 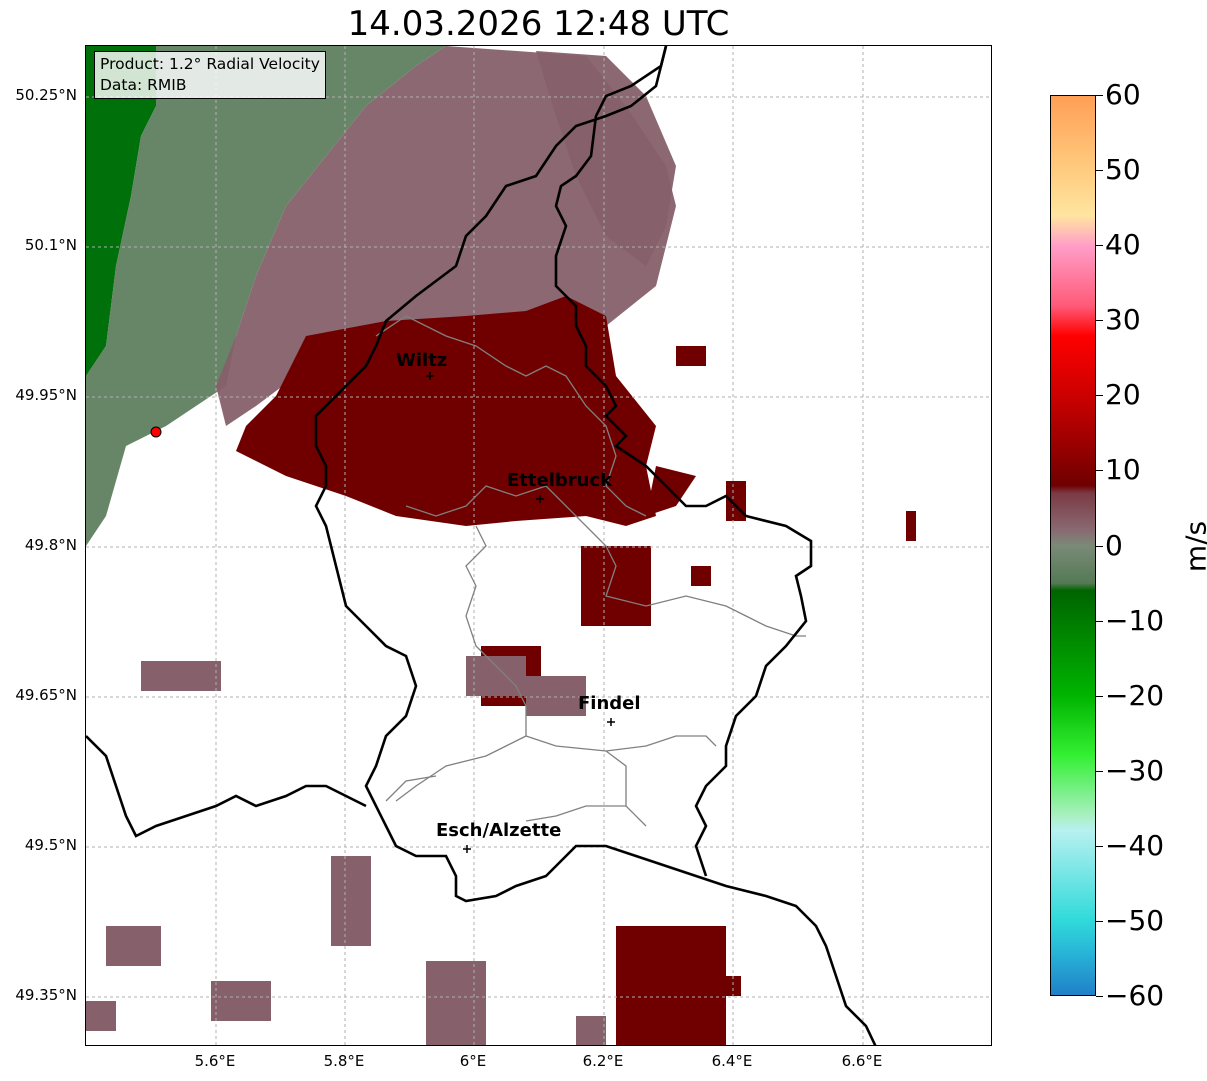 What do you see at coordinates (609, 703) in the screenshot?
I see `city-label-findel: Findel` at bounding box center [609, 703].